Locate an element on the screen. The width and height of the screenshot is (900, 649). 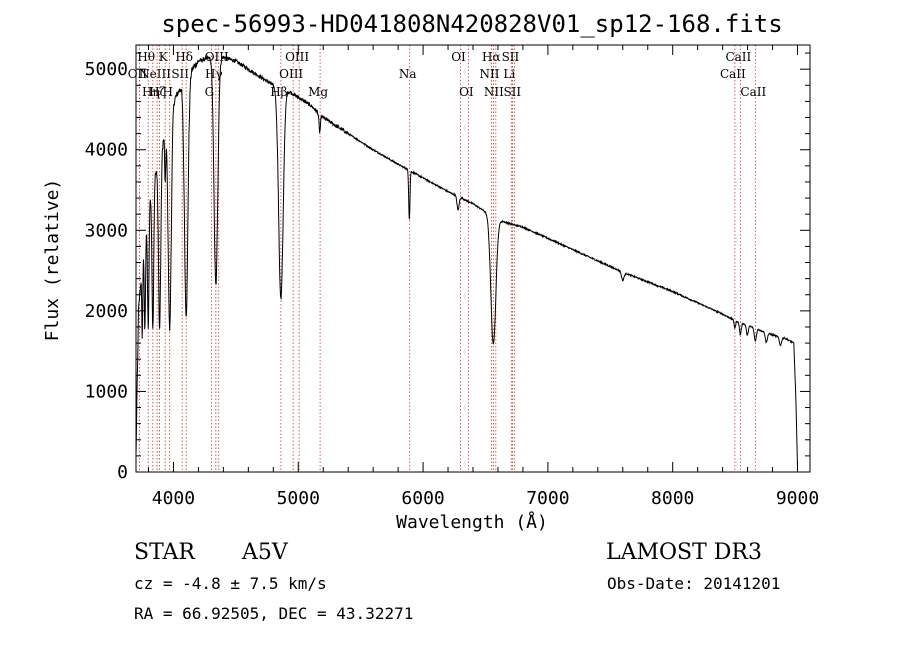
y-tick-label: 0 is located at coordinates (122, 472).